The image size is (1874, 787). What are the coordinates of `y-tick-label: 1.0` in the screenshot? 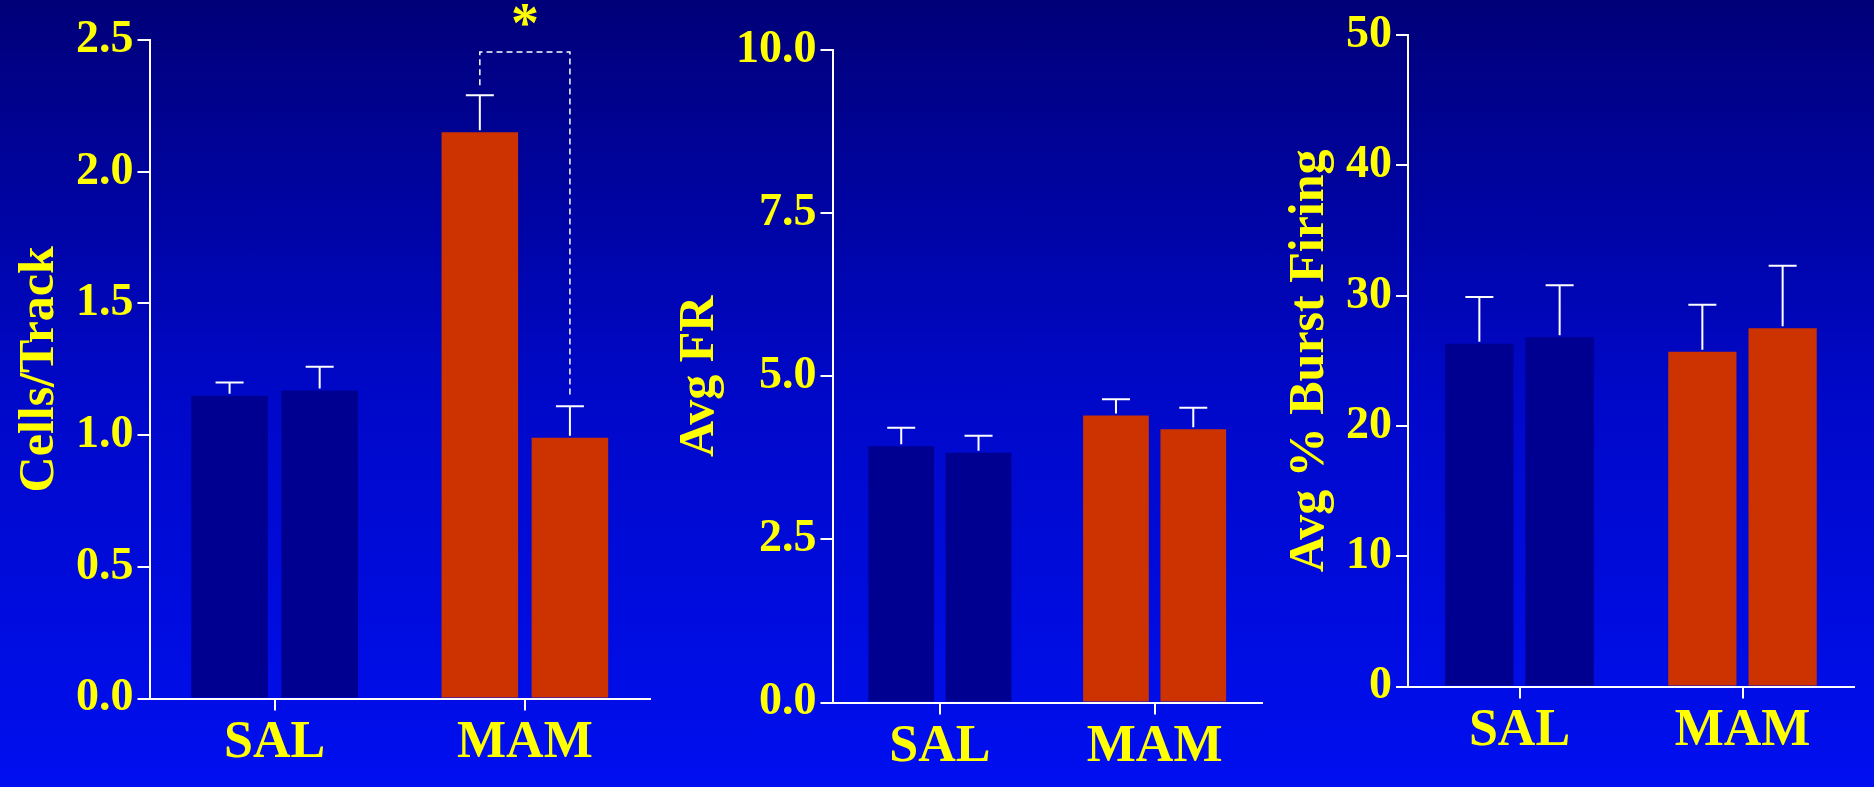 It's located at (105, 432).